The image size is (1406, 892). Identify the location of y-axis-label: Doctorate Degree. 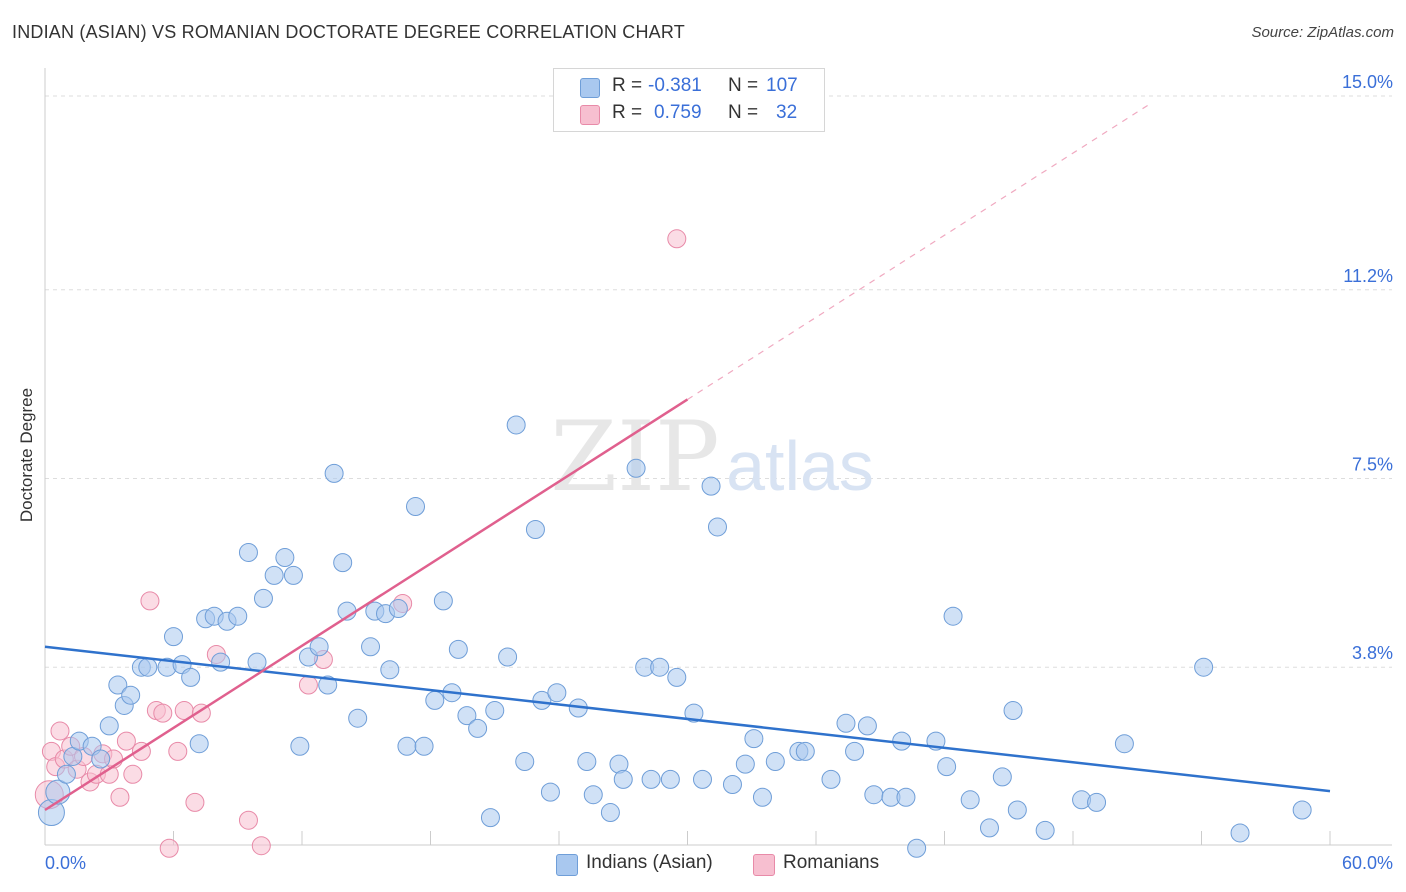
(26, 455).